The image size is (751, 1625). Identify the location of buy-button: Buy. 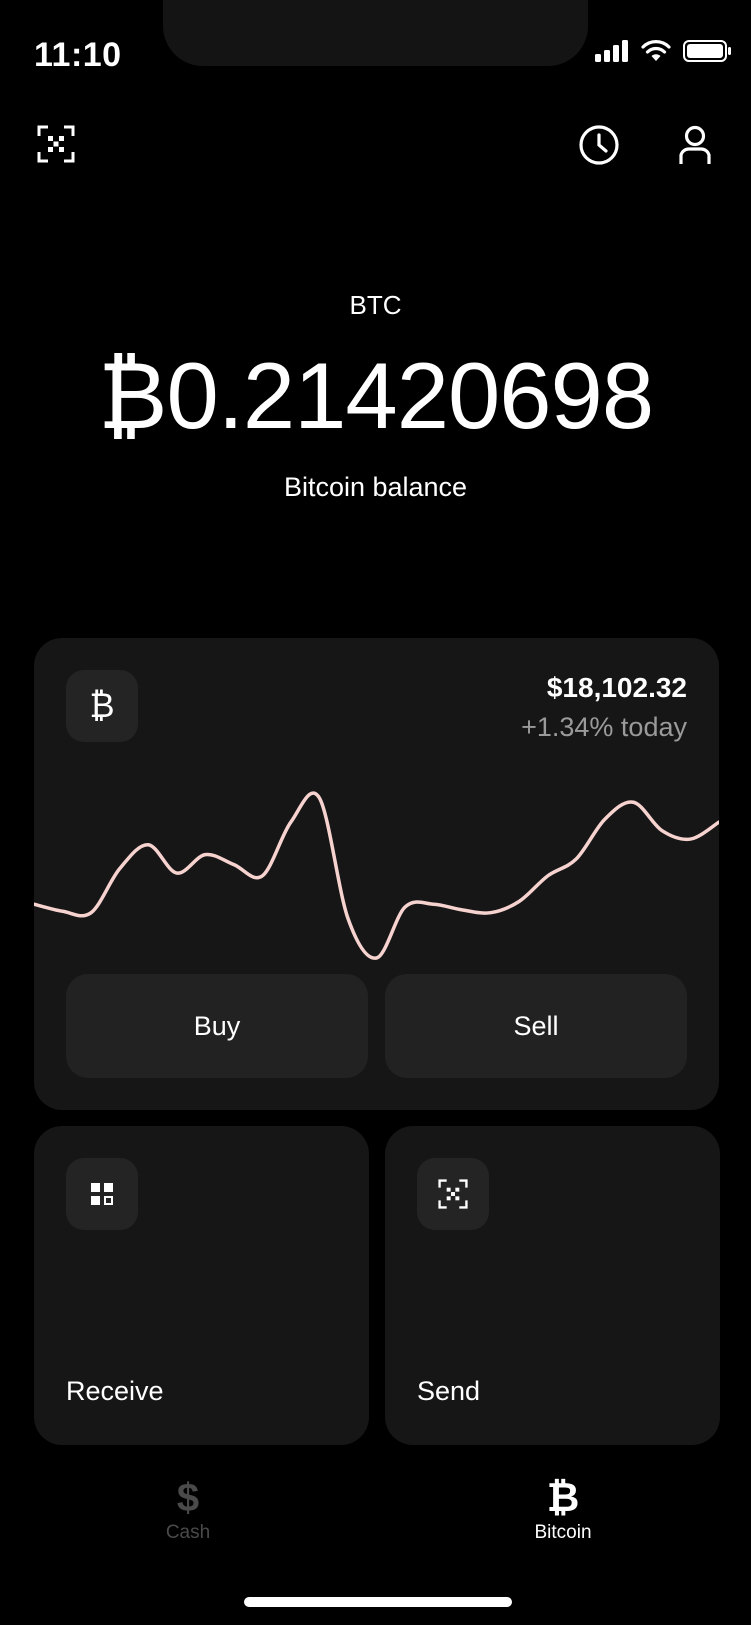
(217, 1026).